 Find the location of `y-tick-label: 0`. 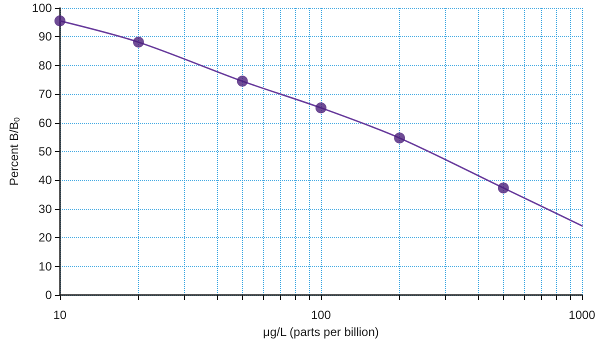

y-tick-label: 0 is located at coordinates (48, 295).